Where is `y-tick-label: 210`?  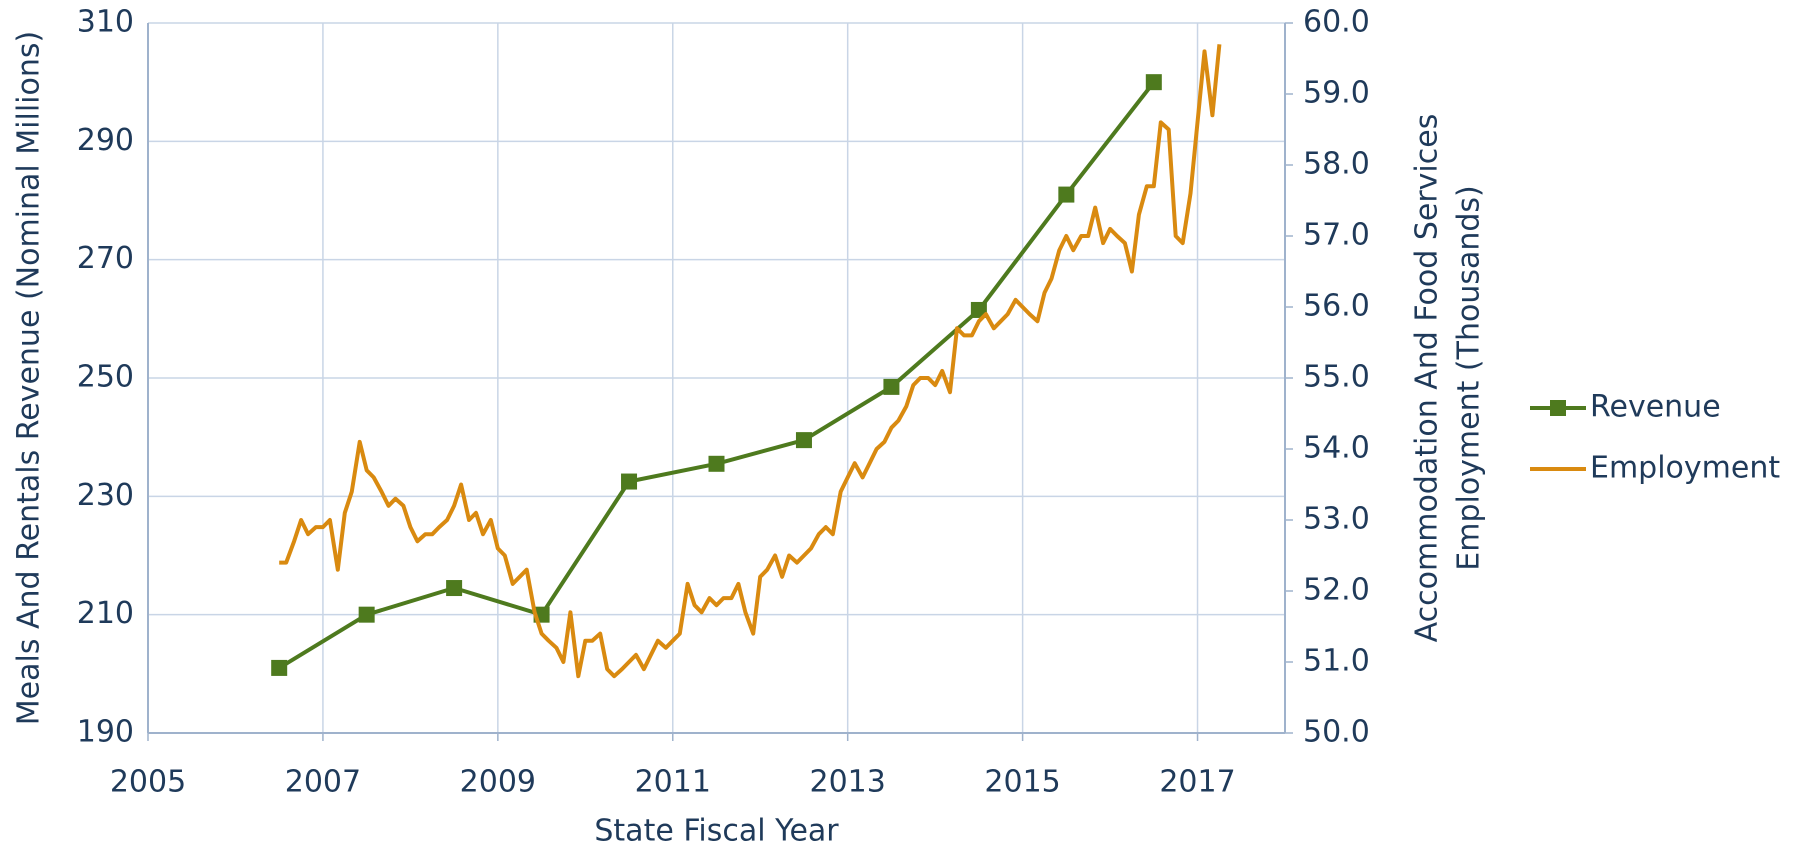
y-tick-label: 210 is located at coordinates (105, 613).